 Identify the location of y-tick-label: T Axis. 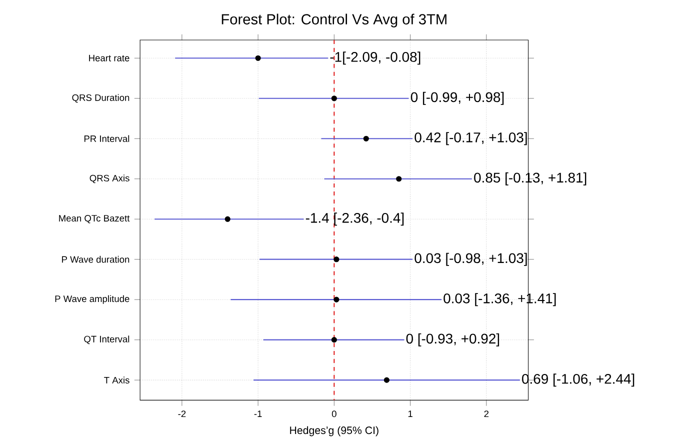
(117, 380).